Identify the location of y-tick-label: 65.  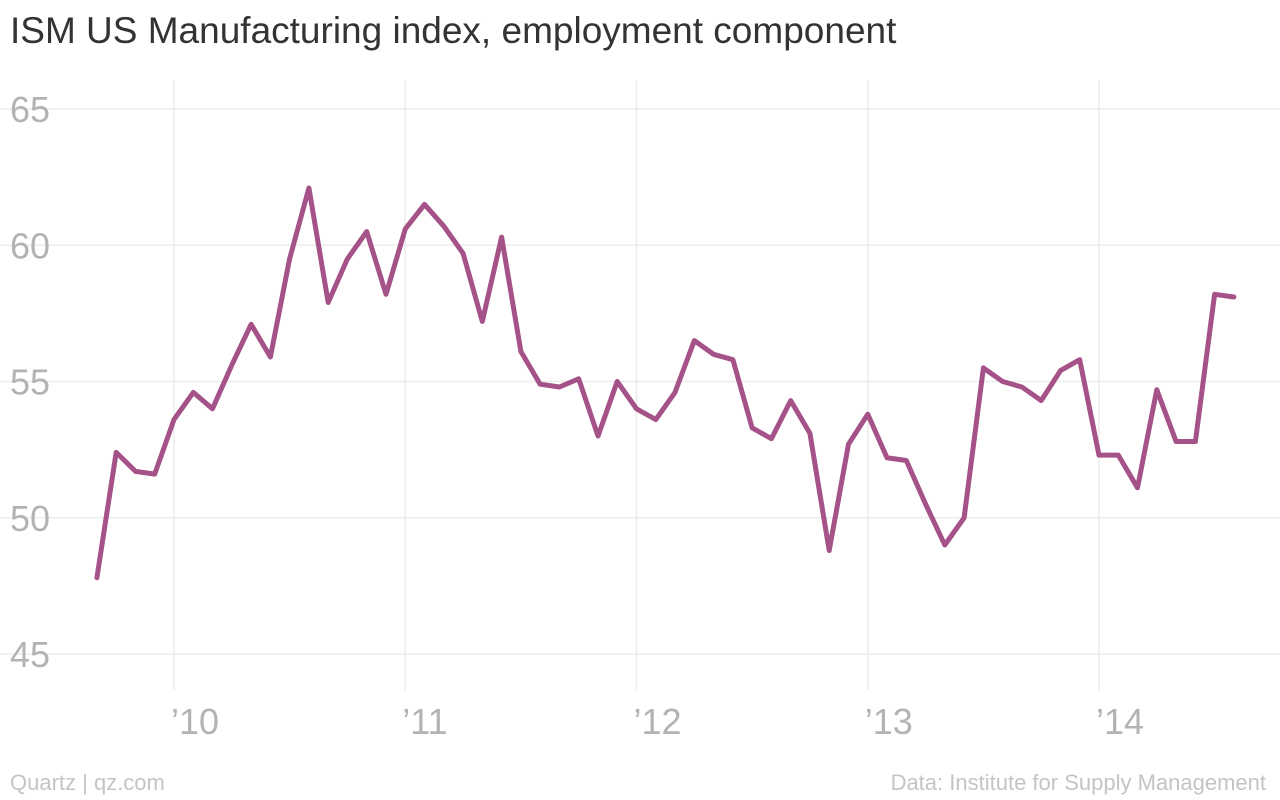
(30, 109).